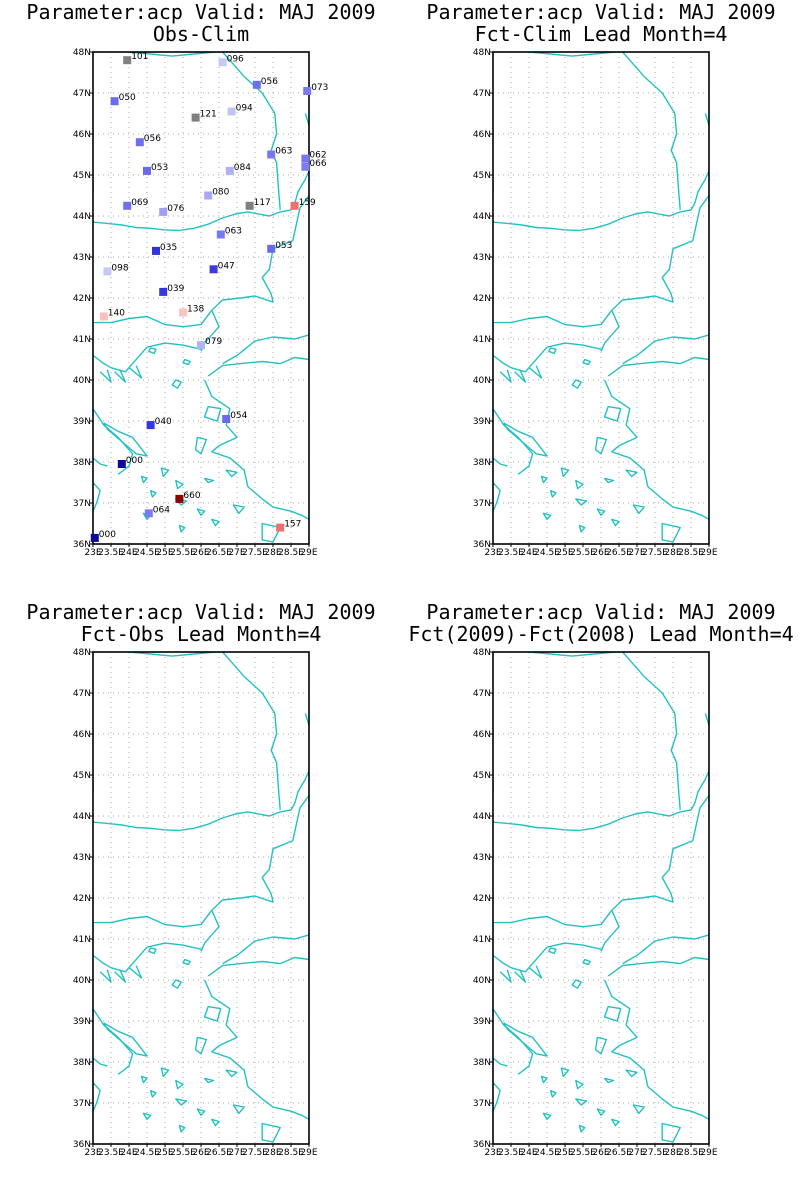  What do you see at coordinates (255, 1153) in the screenshot?
I see `lon-tick-label: 27.5E` at bounding box center [255, 1153].